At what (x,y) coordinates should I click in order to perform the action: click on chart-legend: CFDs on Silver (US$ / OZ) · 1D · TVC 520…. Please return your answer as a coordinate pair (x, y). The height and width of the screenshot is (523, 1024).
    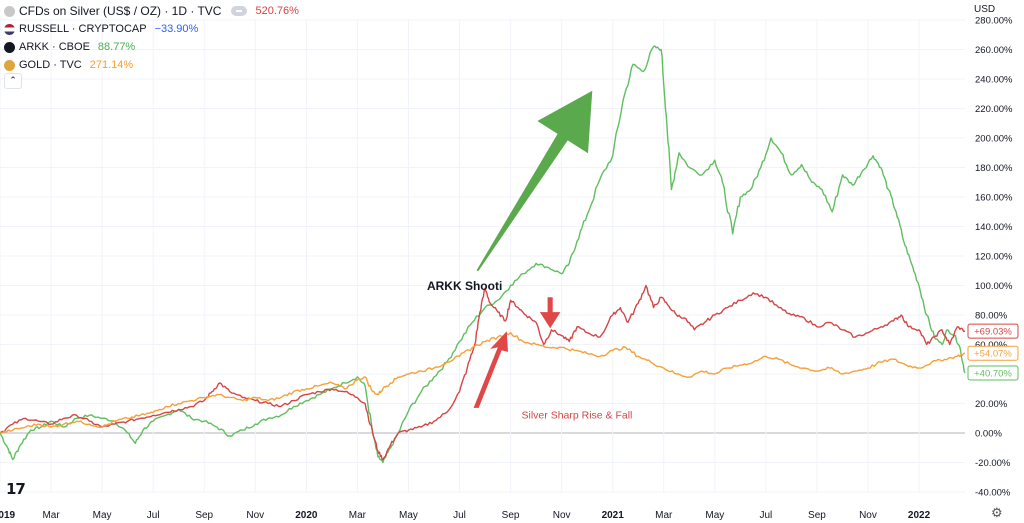
    Looking at the image, I should click on (151, 38).